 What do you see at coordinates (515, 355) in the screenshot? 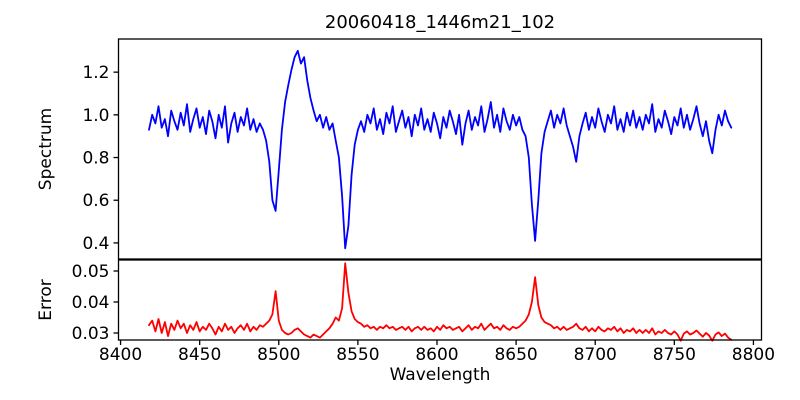
I see `error-x-tick-label: 8650` at bounding box center [515, 355].